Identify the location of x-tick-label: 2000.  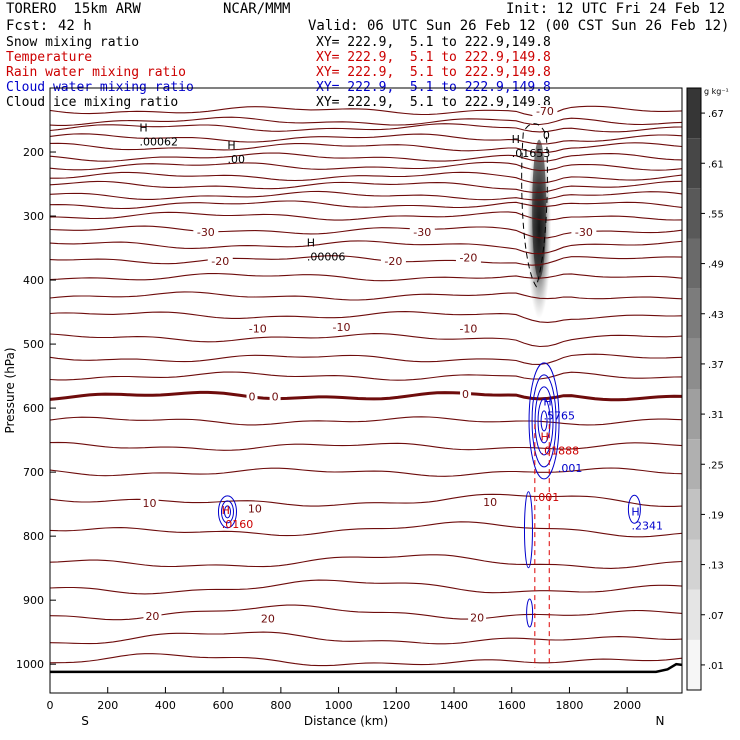
(627, 705).